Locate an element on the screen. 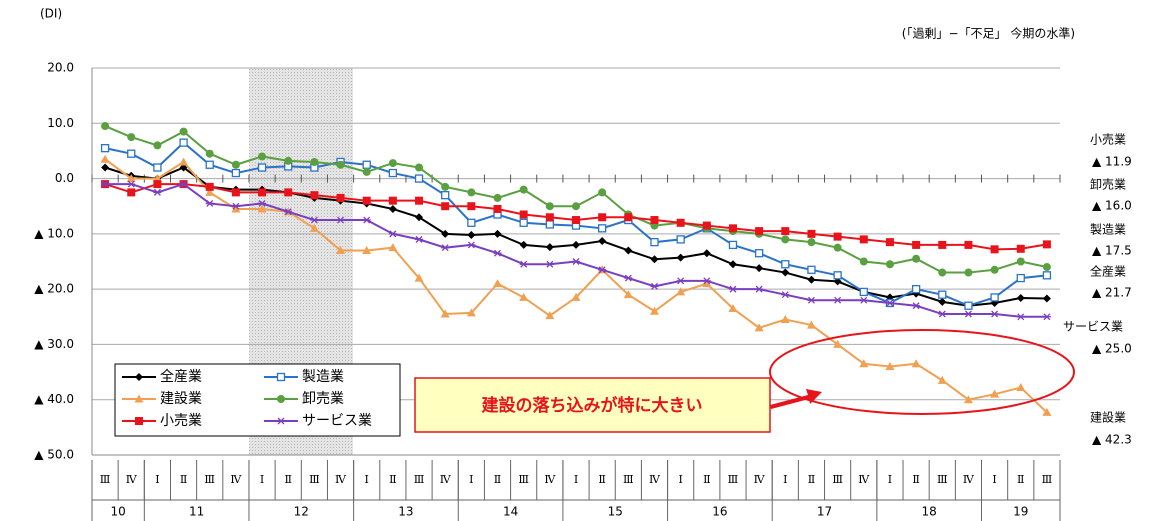 This screenshot has height=521, width=1151. year-label: 11 is located at coordinates (196, 512).